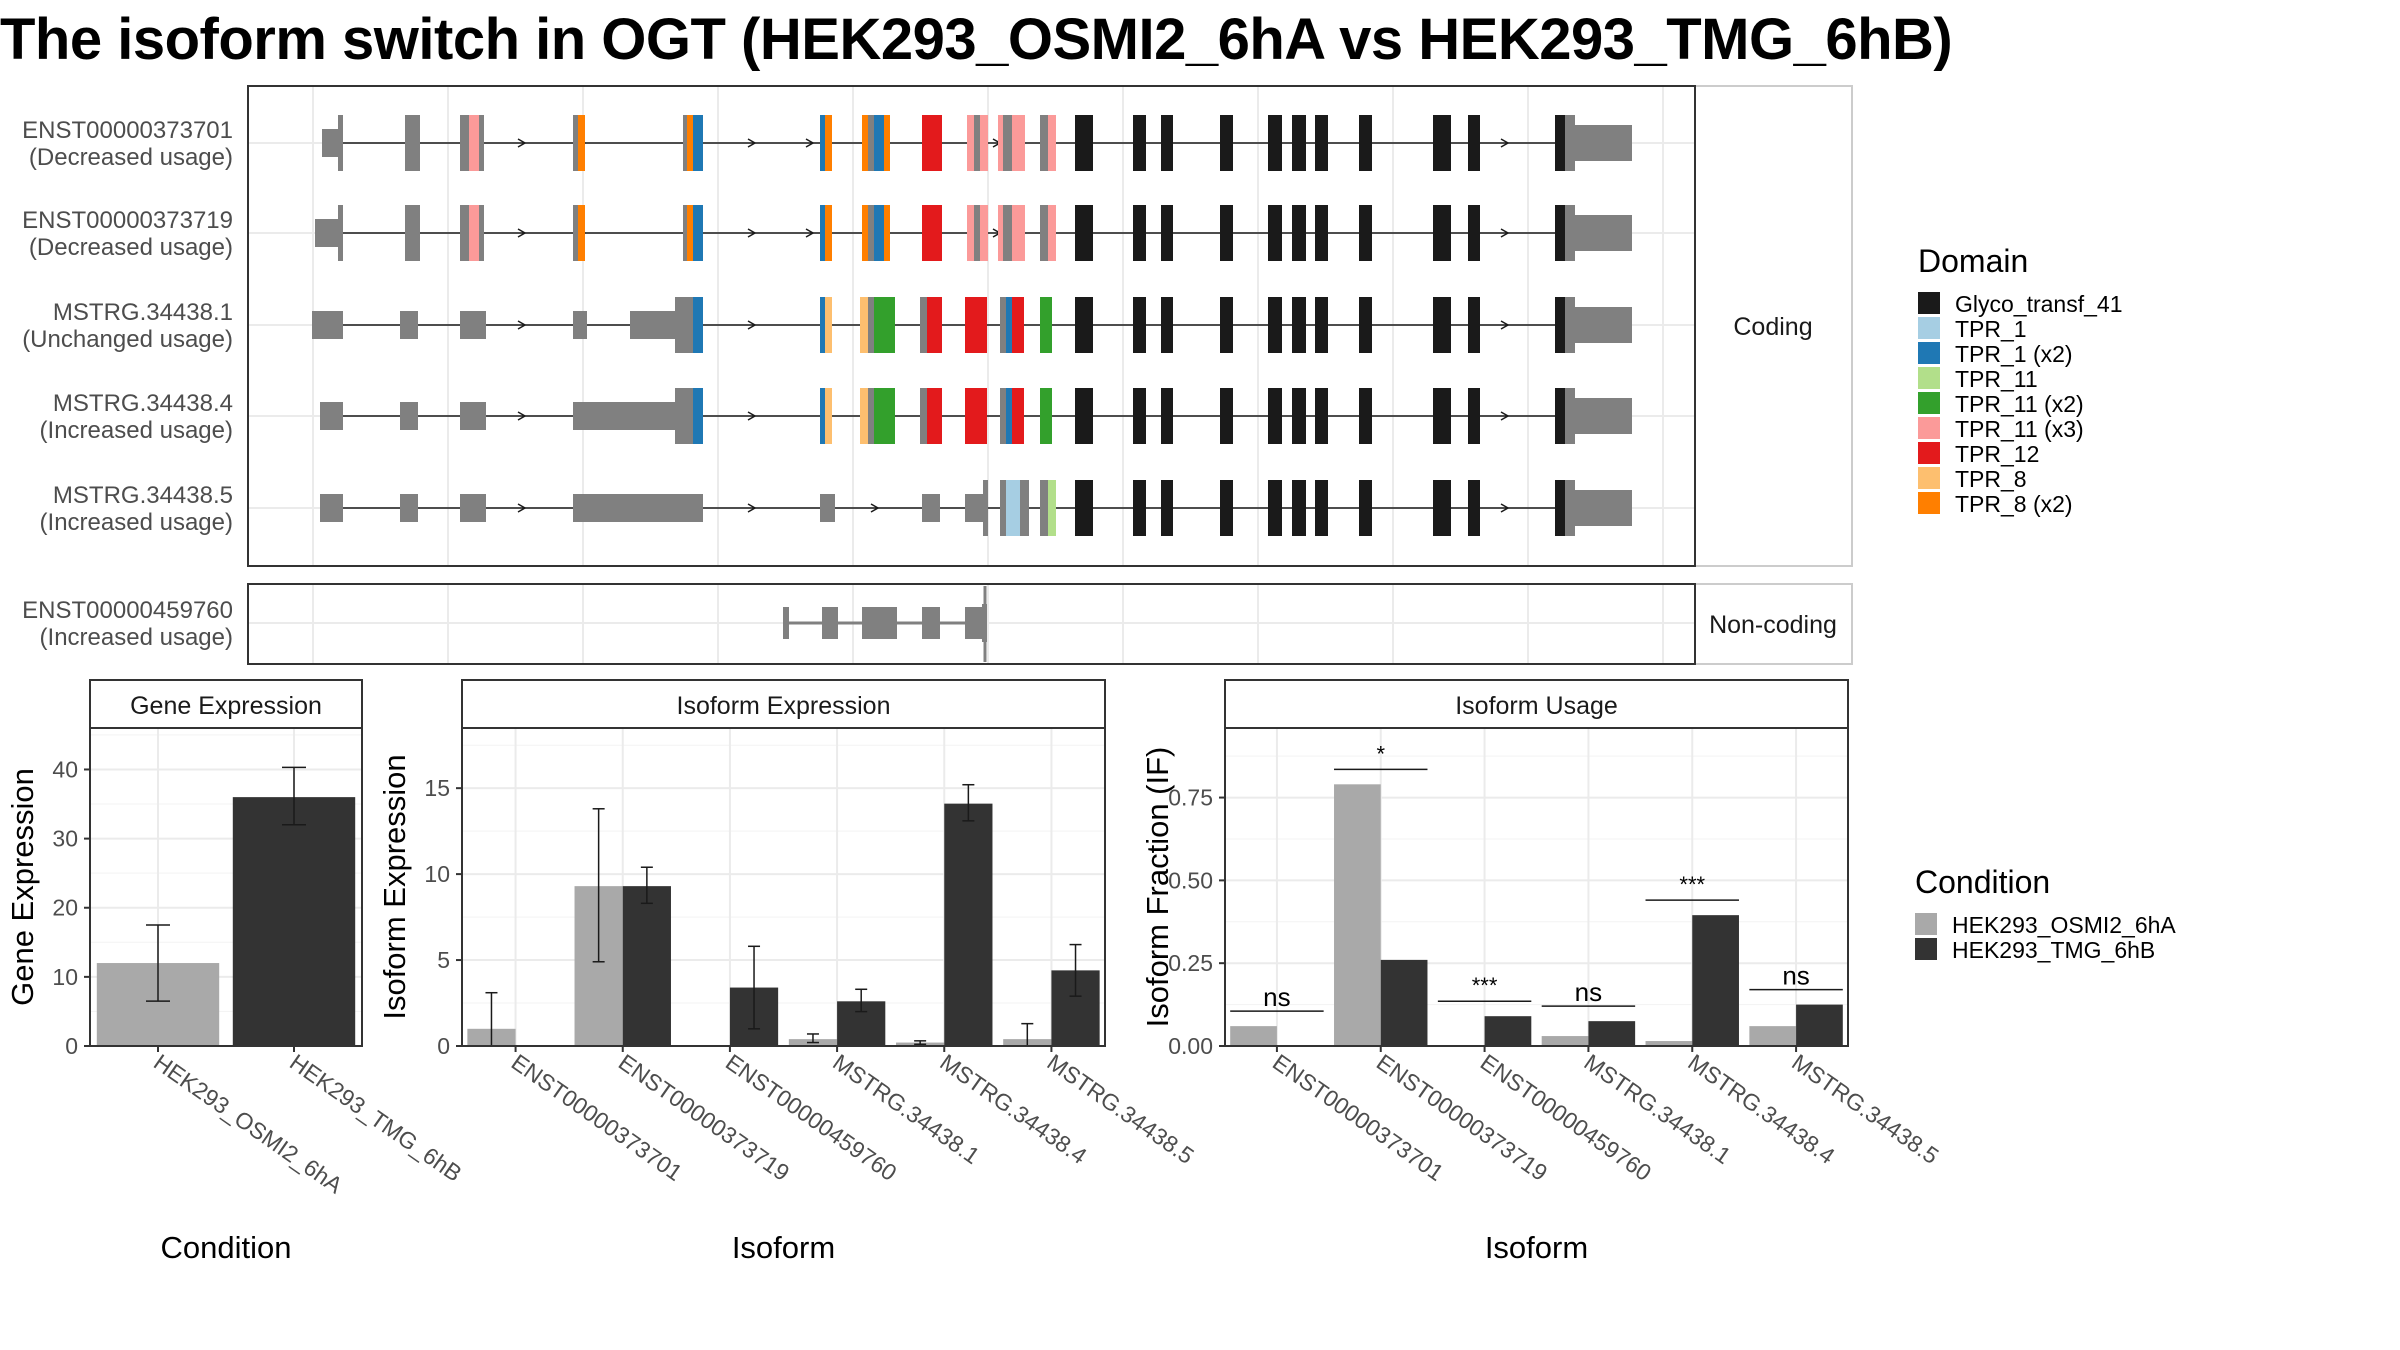 This screenshot has height=1350, width=2400. Describe the element at coordinates (127, 339) in the screenshot. I see `isoform-usage-label: (Unchanged usage)` at that location.